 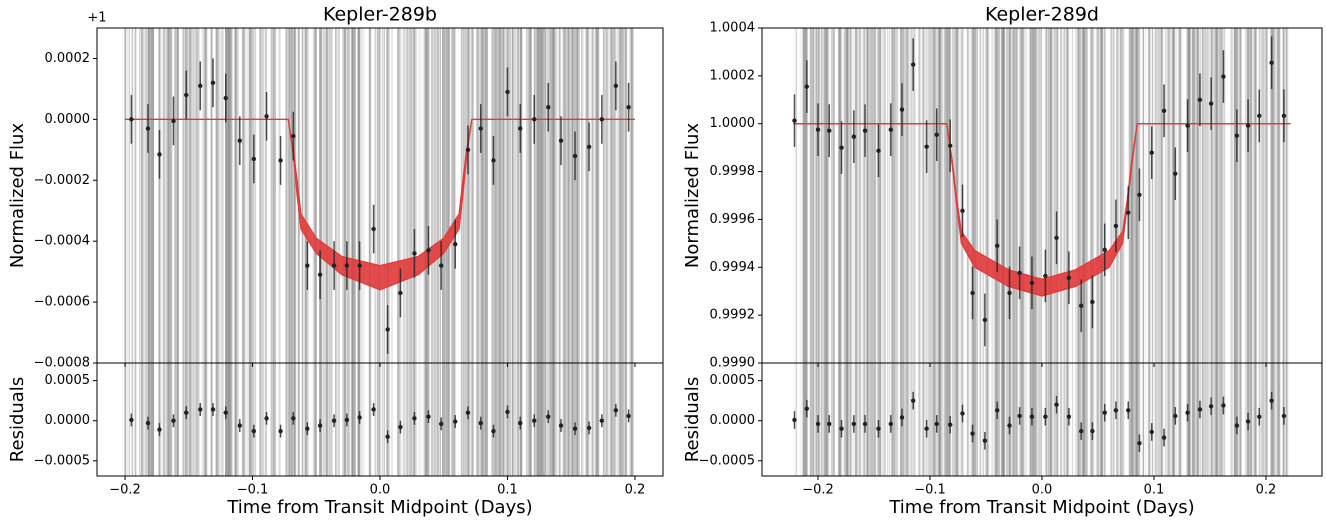 What do you see at coordinates (62, 241) in the screenshot?
I see `y-tick-label: −0.0004` at bounding box center [62, 241].